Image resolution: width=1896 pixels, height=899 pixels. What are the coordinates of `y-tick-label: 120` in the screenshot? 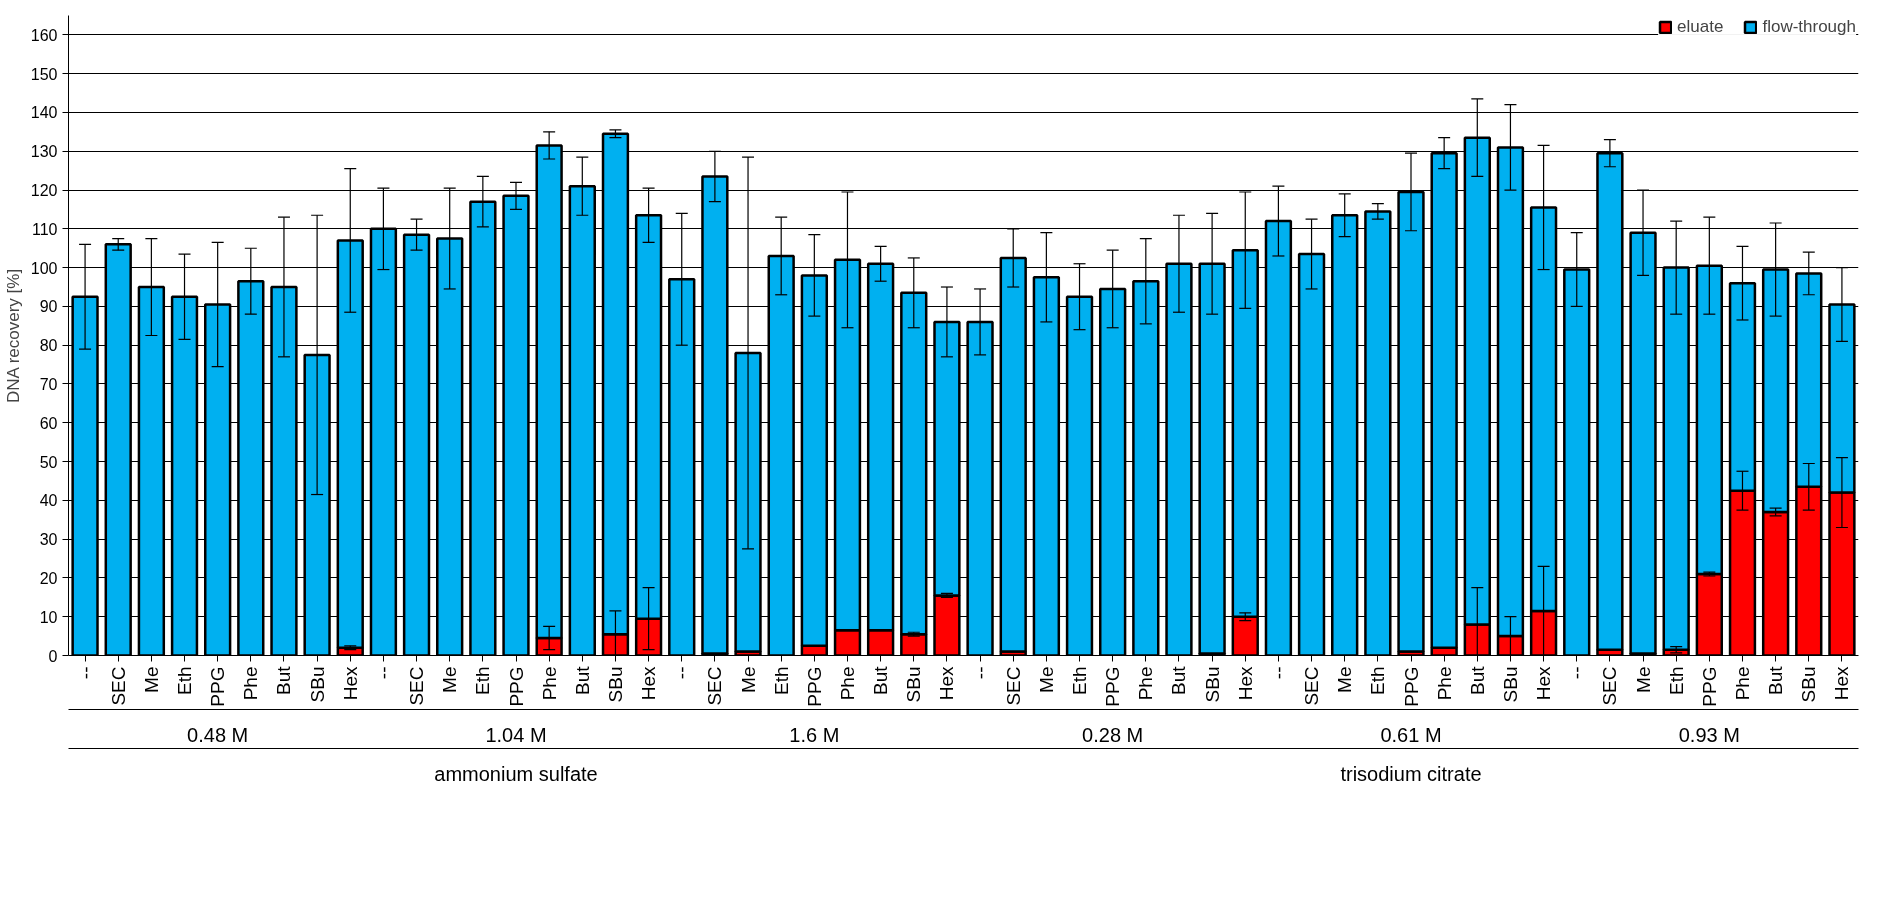 It's located at (44, 191).